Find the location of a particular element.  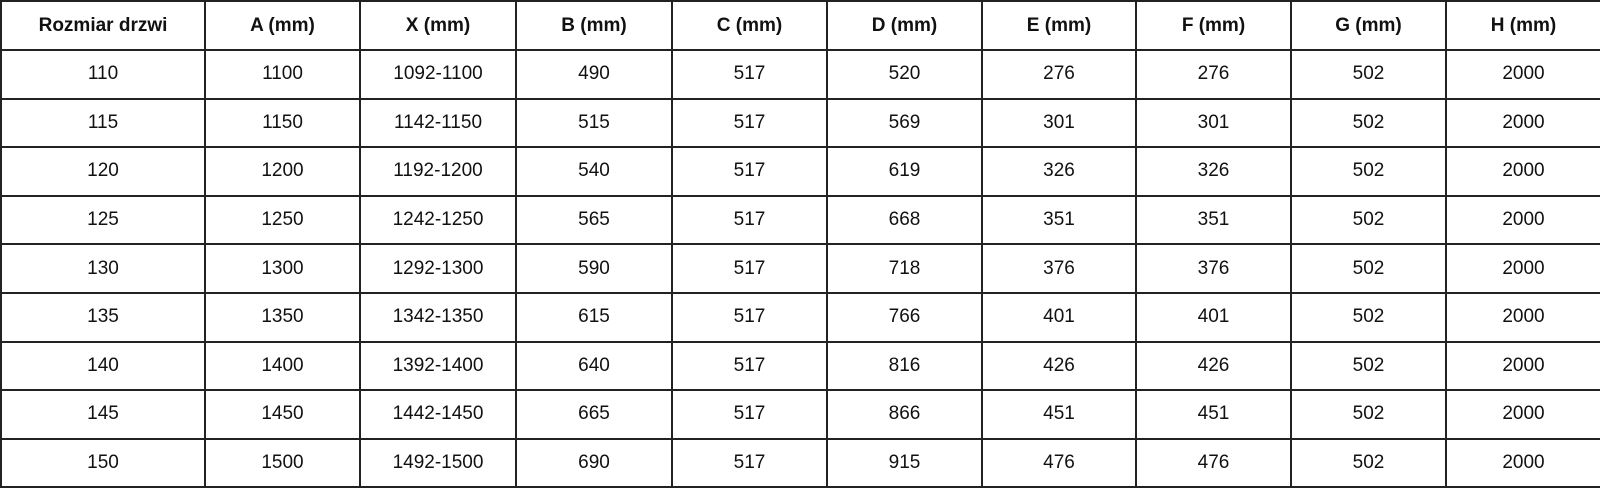

column-header: D (mm) is located at coordinates (904, 25).